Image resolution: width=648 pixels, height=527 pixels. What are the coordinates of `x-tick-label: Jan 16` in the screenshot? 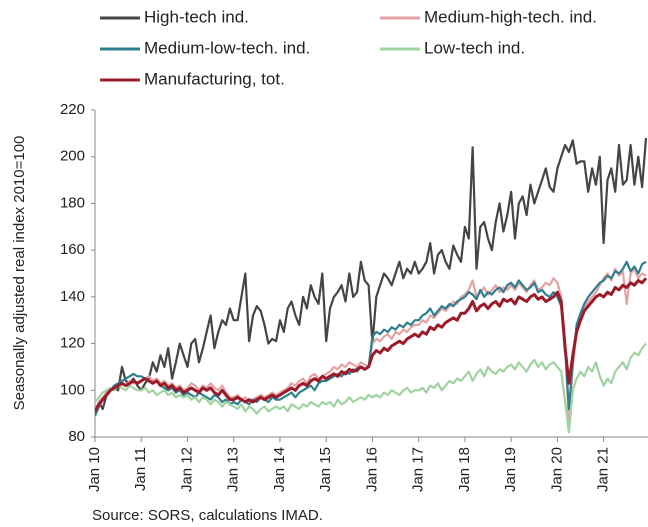 It's located at (371, 469).